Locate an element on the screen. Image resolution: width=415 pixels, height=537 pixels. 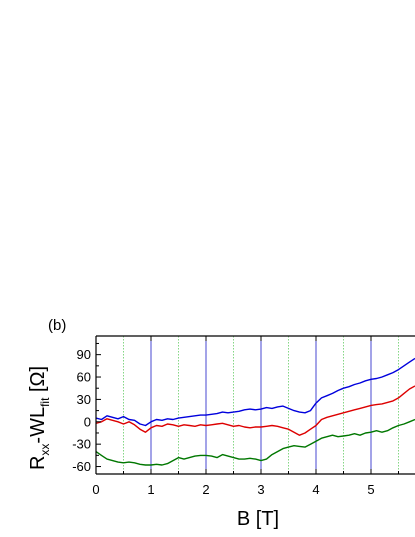
y-tick-label-4: -30 is located at coordinates (81, 444).